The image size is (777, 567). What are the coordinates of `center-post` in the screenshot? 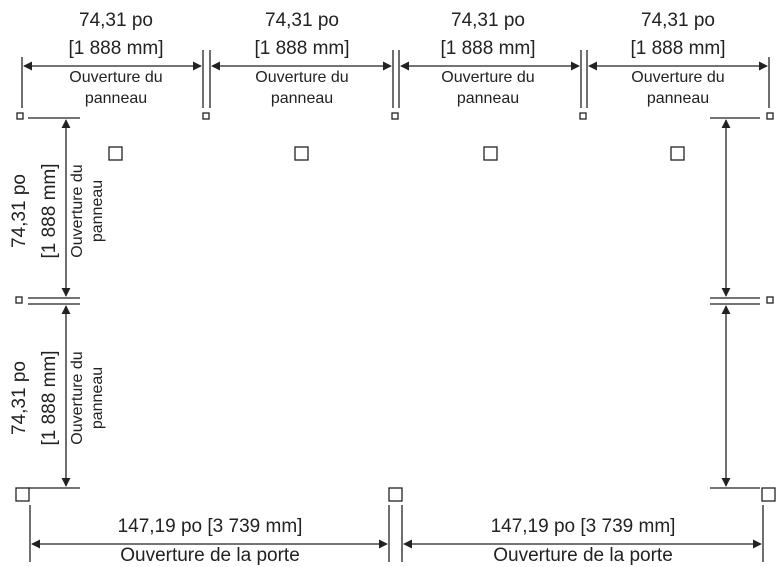 It's located at (395, 494).